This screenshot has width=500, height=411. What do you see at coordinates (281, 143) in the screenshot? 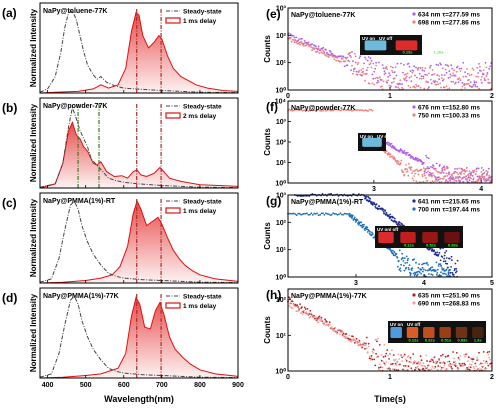
I see `y-tick-label: 10²` at bounding box center [281, 143].